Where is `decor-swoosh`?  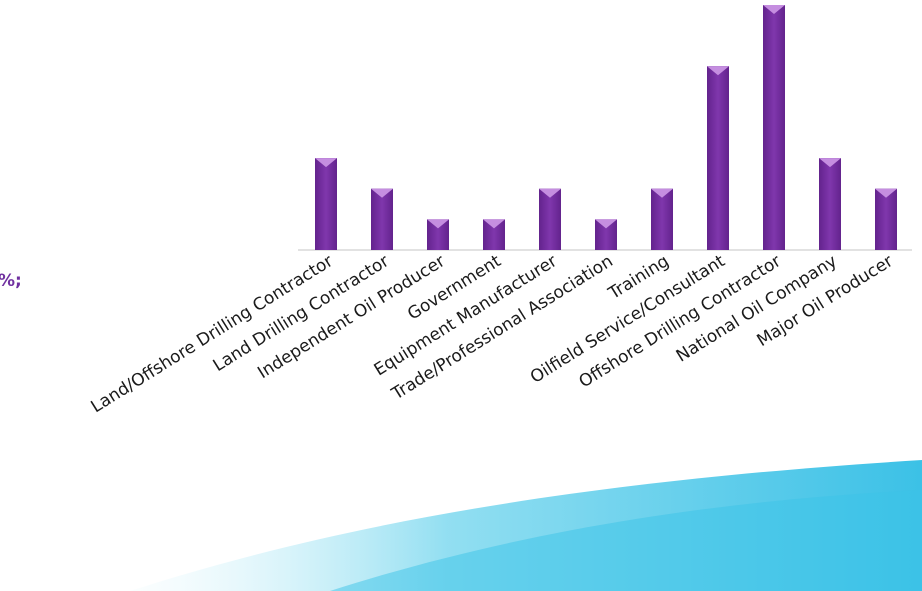
decor-swoosh is located at coordinates (626, 540).